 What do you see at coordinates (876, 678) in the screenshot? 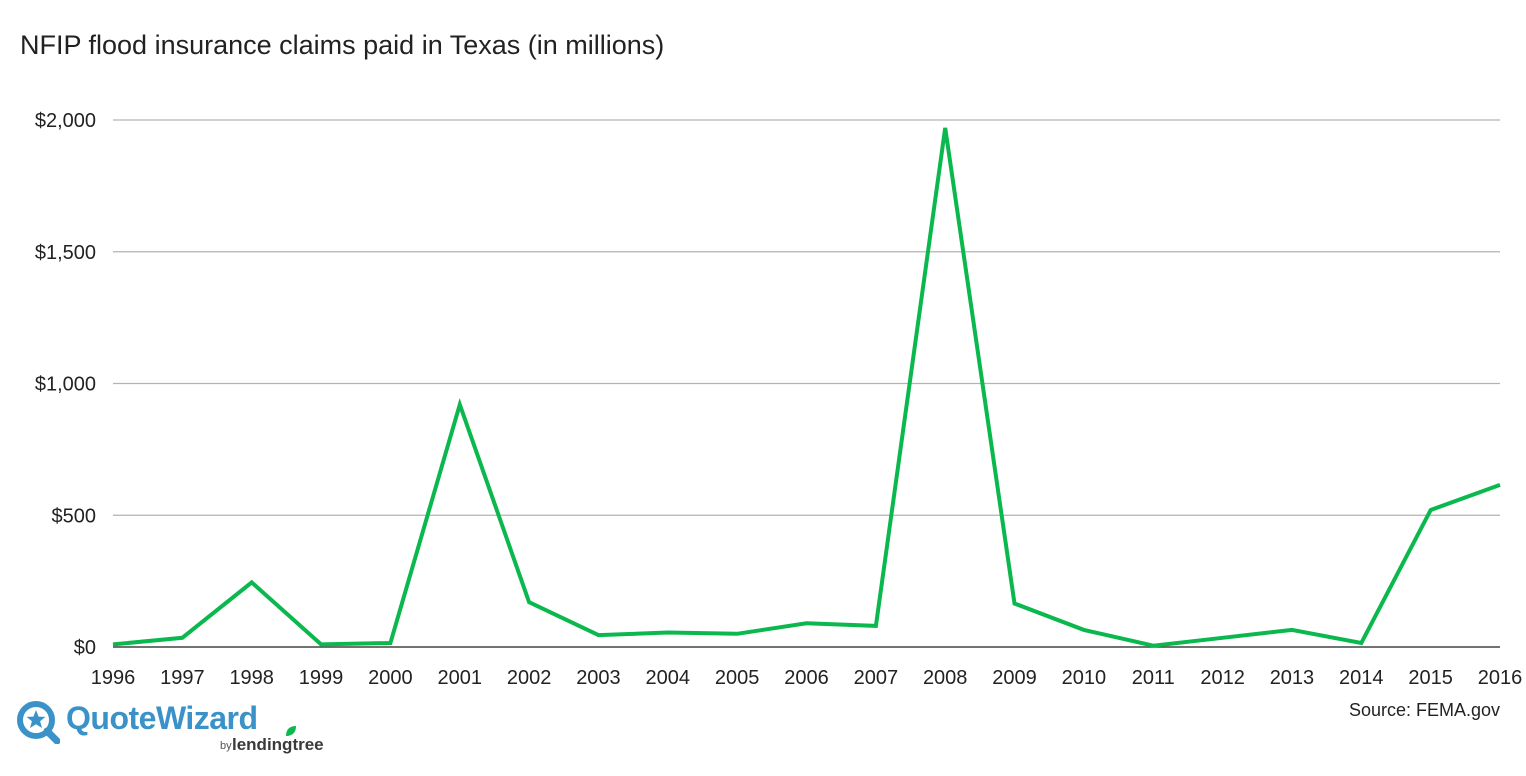
I see `x-tick-label: 2007` at bounding box center [876, 678].